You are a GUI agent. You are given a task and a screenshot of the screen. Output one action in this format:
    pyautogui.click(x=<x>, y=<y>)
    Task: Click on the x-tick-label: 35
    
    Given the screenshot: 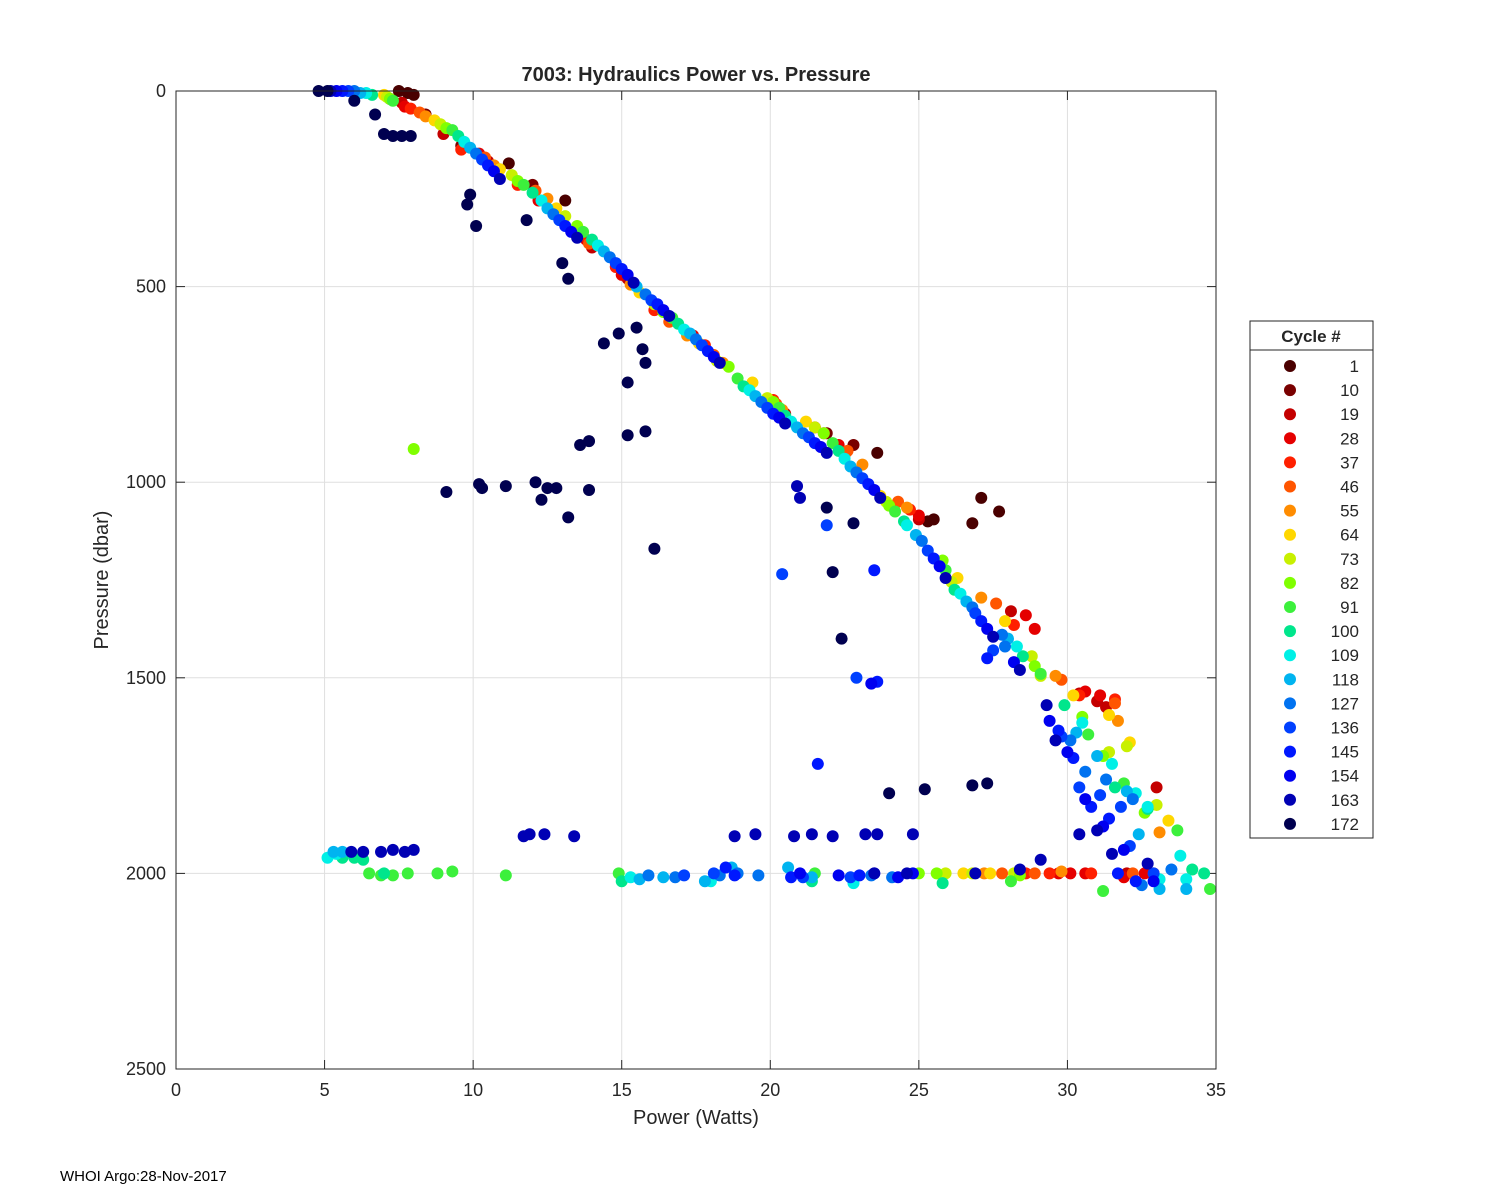 What is the action you would take?
    pyautogui.click(x=1216, y=1090)
    